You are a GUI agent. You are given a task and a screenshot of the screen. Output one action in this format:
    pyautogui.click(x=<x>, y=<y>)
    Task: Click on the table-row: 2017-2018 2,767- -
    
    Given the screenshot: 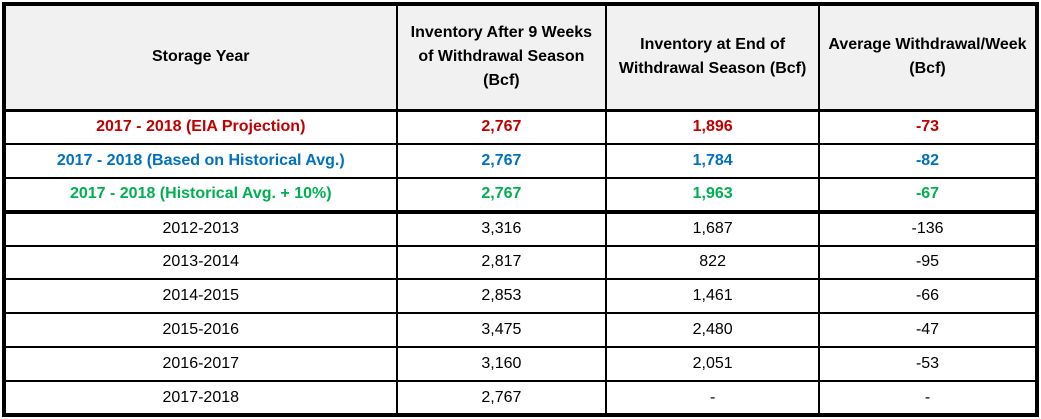 What is the action you would take?
    pyautogui.click(x=520, y=398)
    